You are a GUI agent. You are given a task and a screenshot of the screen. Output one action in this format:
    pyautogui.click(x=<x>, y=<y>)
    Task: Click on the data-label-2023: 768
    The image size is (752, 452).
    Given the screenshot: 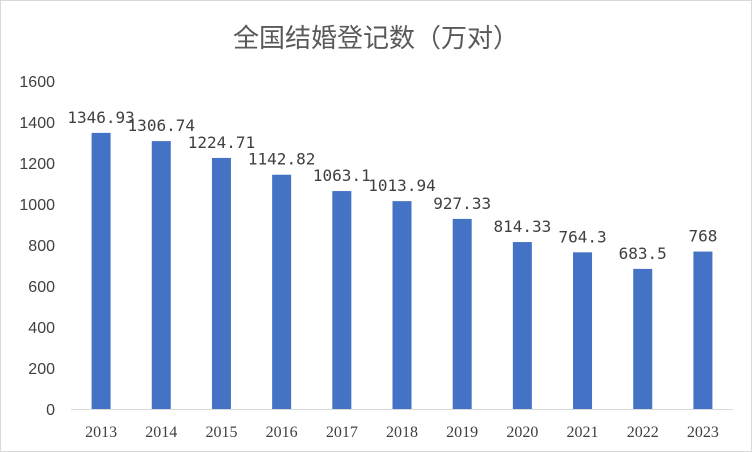 What is the action you would take?
    pyautogui.click(x=702, y=236)
    